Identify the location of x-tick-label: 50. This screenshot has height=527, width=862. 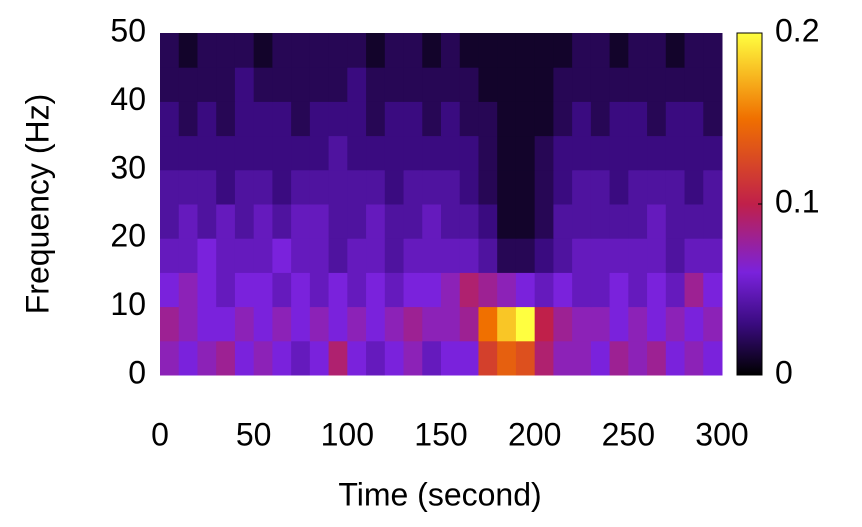
(254, 434).